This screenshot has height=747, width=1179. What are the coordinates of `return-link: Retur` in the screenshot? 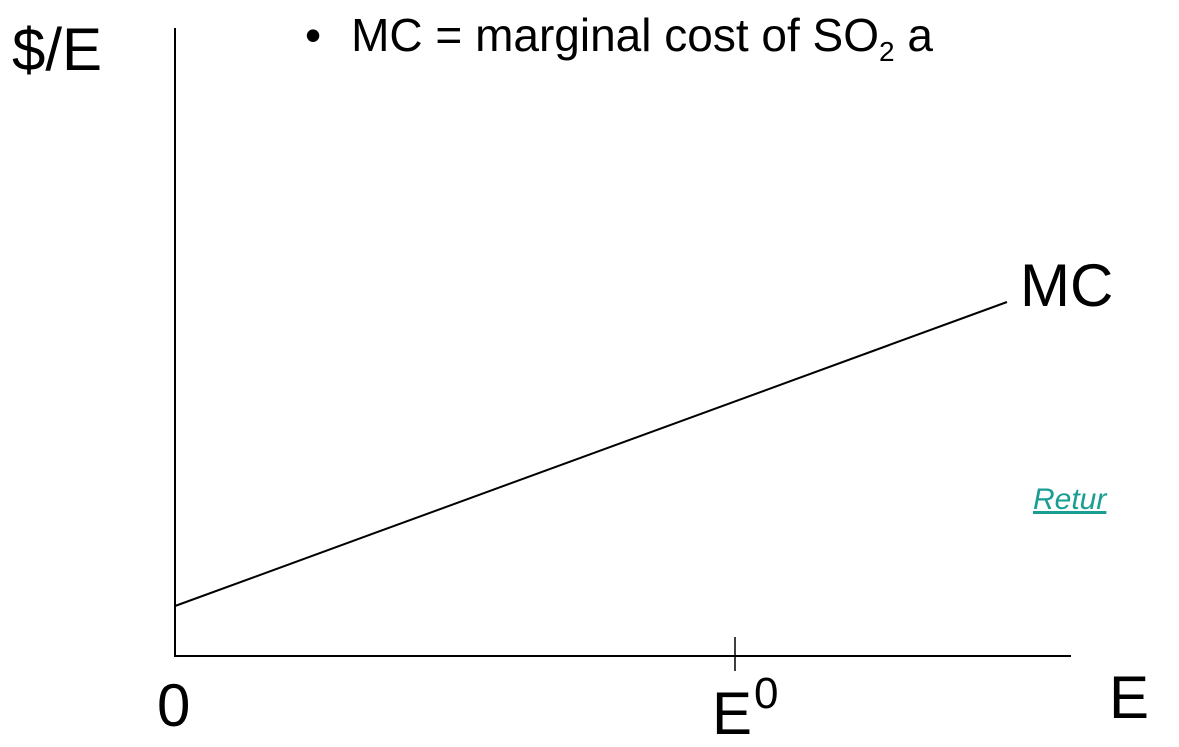 It's located at (1070, 499).